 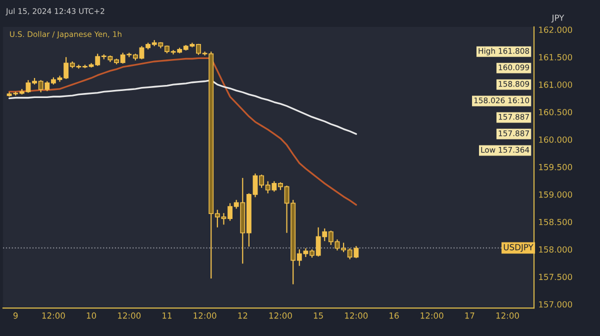 What do you see at coordinates (555, 85) in the screenshot?
I see `y-tick-label: 161.000` at bounding box center [555, 85].